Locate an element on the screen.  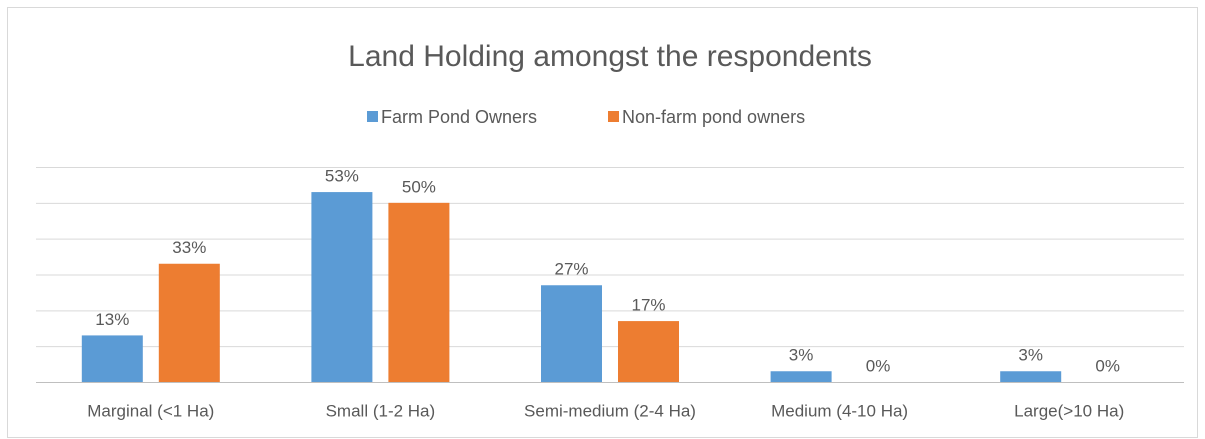
data-label: 50% is located at coordinates (419, 186).